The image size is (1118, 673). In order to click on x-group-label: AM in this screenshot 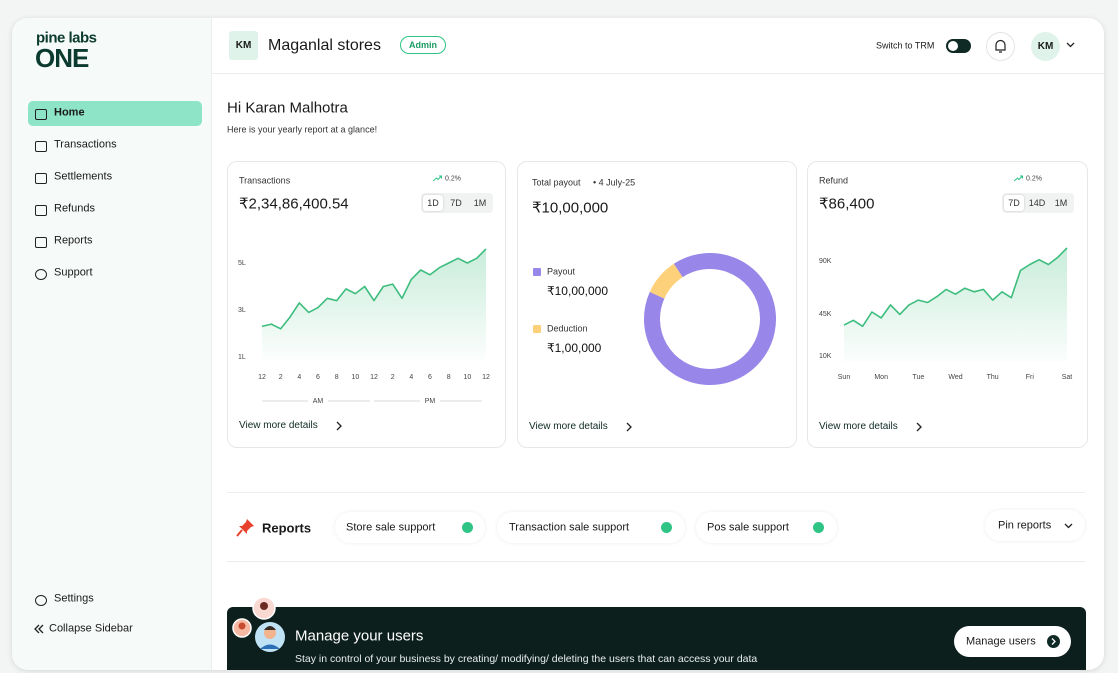, I will do `click(318, 401)`.